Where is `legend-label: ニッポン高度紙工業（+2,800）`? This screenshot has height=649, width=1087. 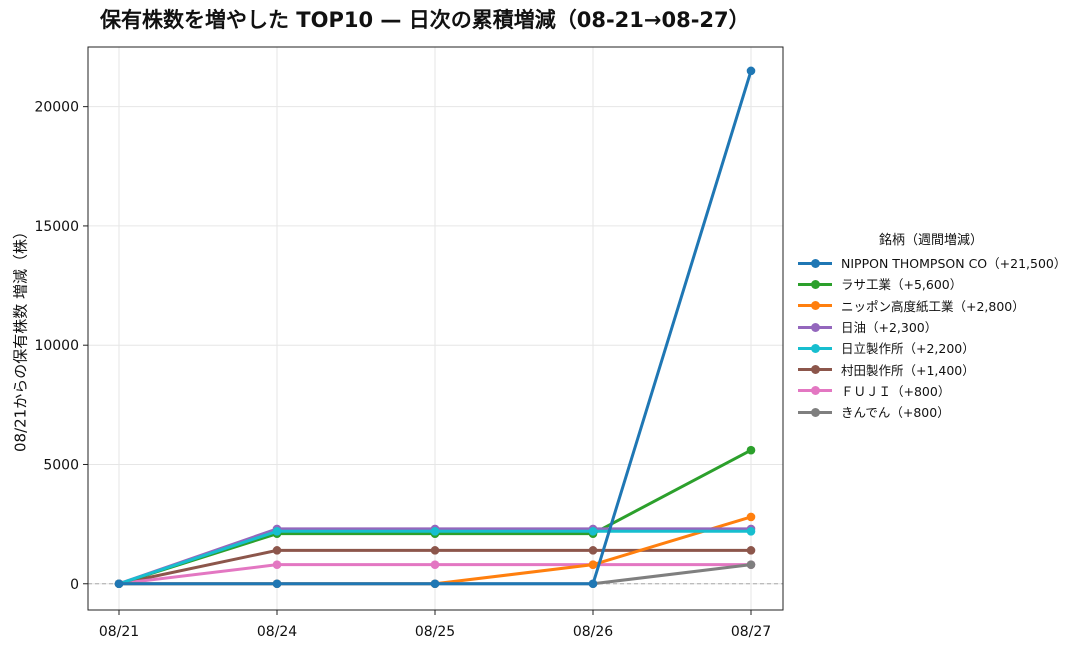
legend-label: ニッポン高度紙工業（+2,800） is located at coordinates (933, 306).